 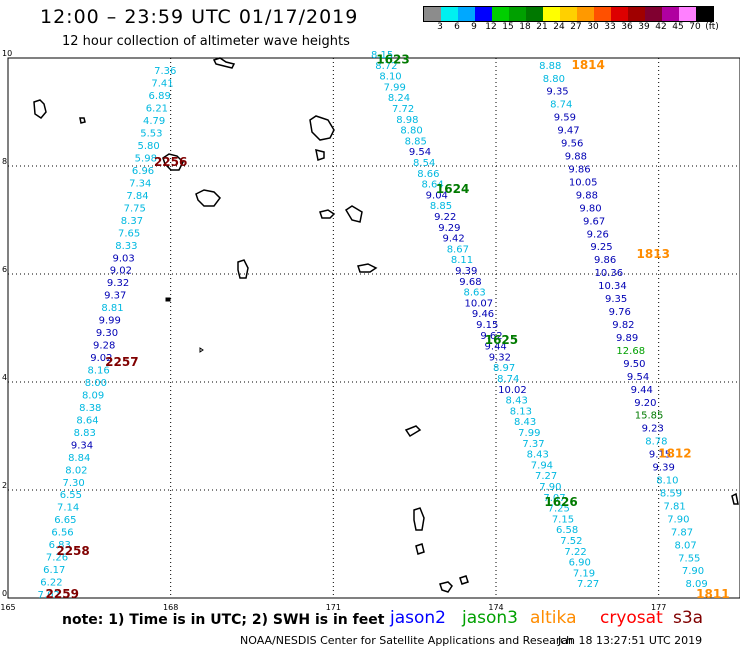 I want to click on altika-wave-height: 8.88, so click(x=550, y=66).